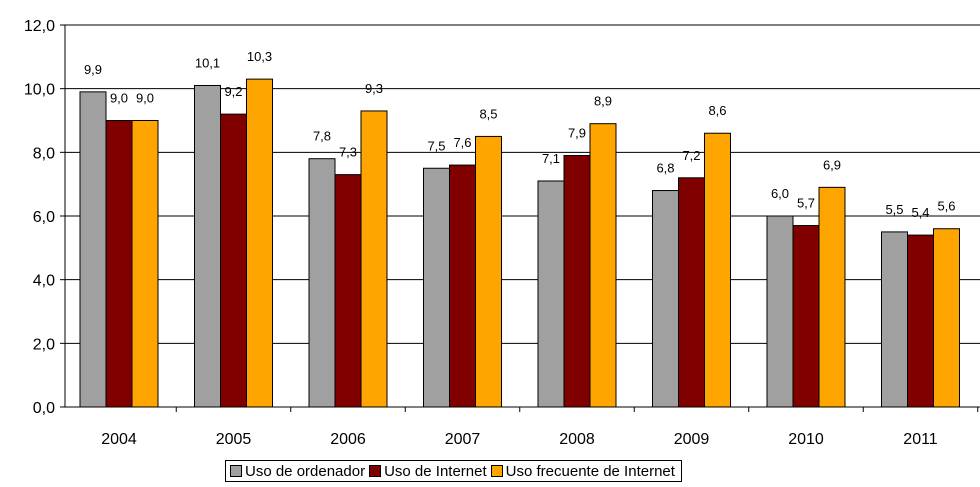 Image resolution: width=980 pixels, height=487 pixels. What do you see at coordinates (375, 471) in the screenshot?
I see `legend-swatch-uso-de-internet` at bounding box center [375, 471].